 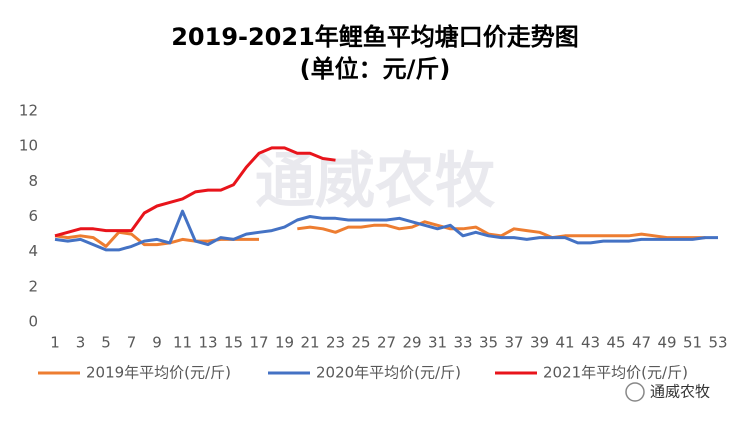 I want to click on x-tick-label: 3, so click(x=81, y=343).